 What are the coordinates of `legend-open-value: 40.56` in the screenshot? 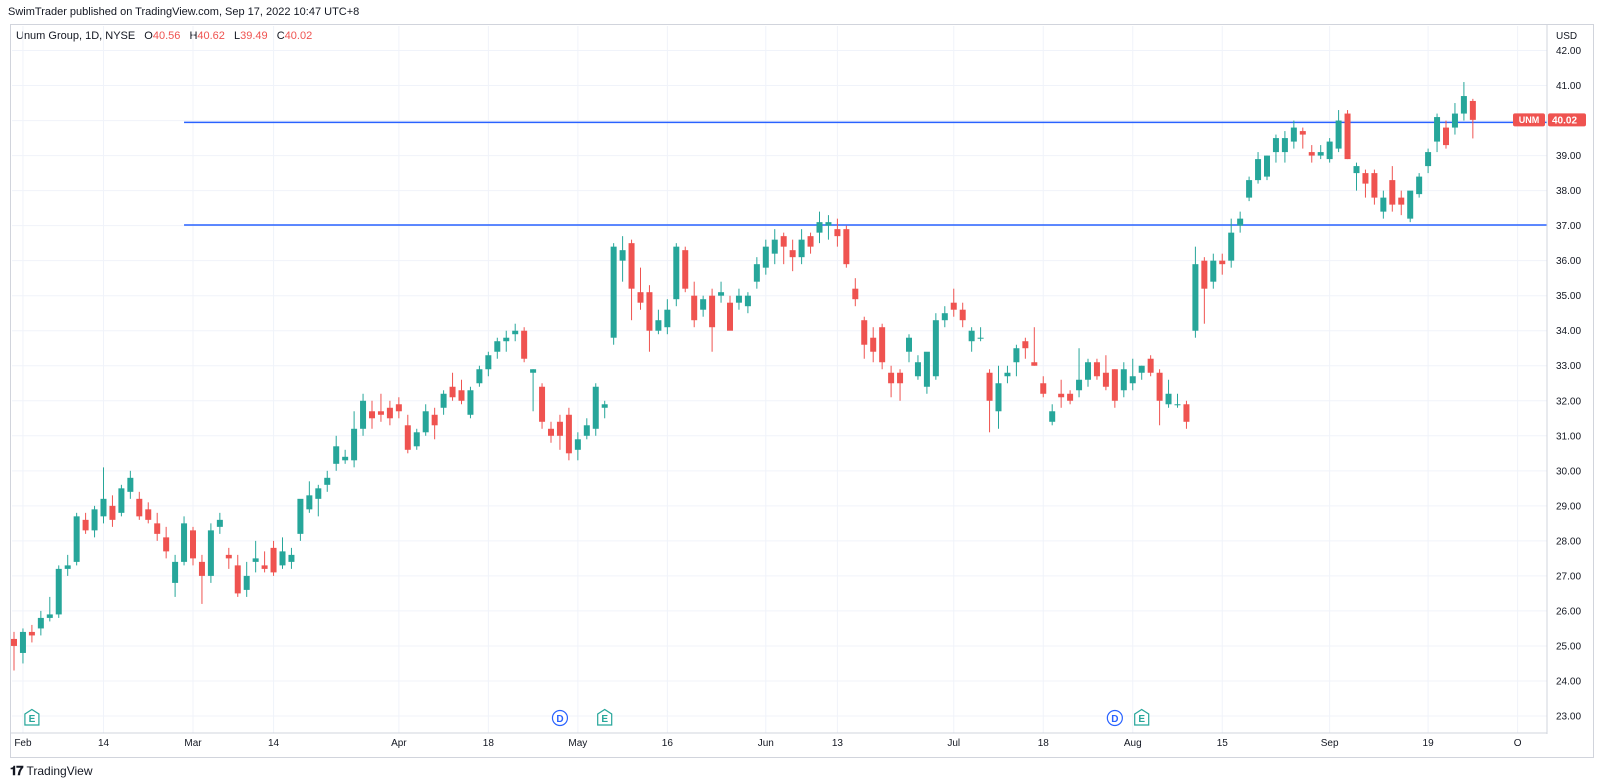 It's located at (166, 36).